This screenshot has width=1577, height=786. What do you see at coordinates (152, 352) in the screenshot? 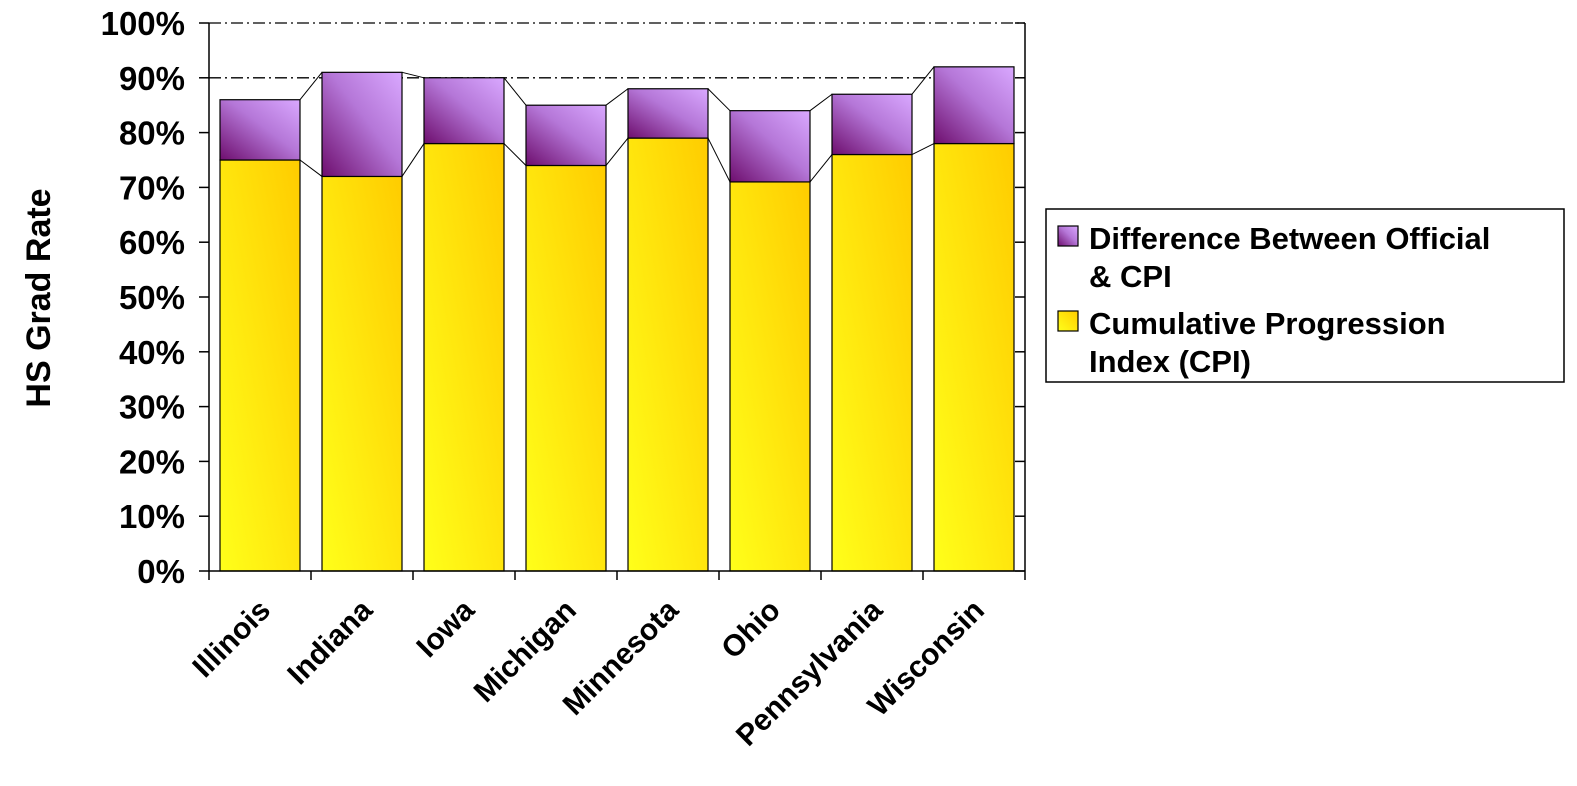
I see `y-tick-label: 40%` at bounding box center [152, 352].